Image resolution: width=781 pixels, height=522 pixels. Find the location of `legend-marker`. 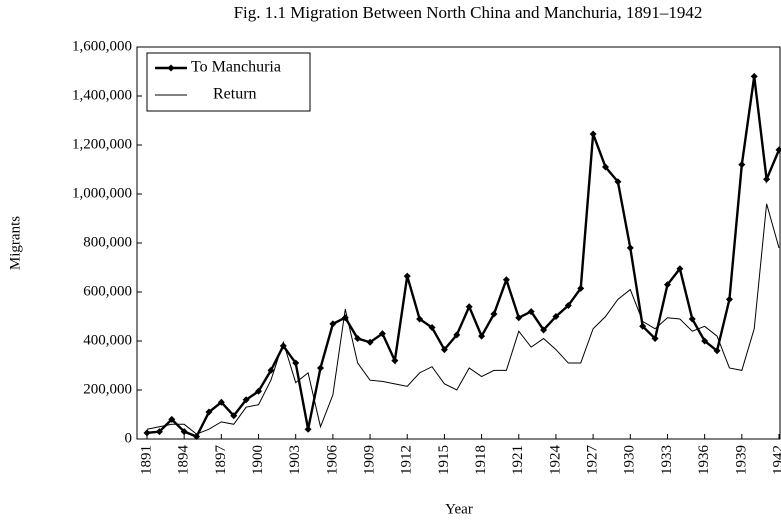

legend-marker is located at coordinates (171, 68).